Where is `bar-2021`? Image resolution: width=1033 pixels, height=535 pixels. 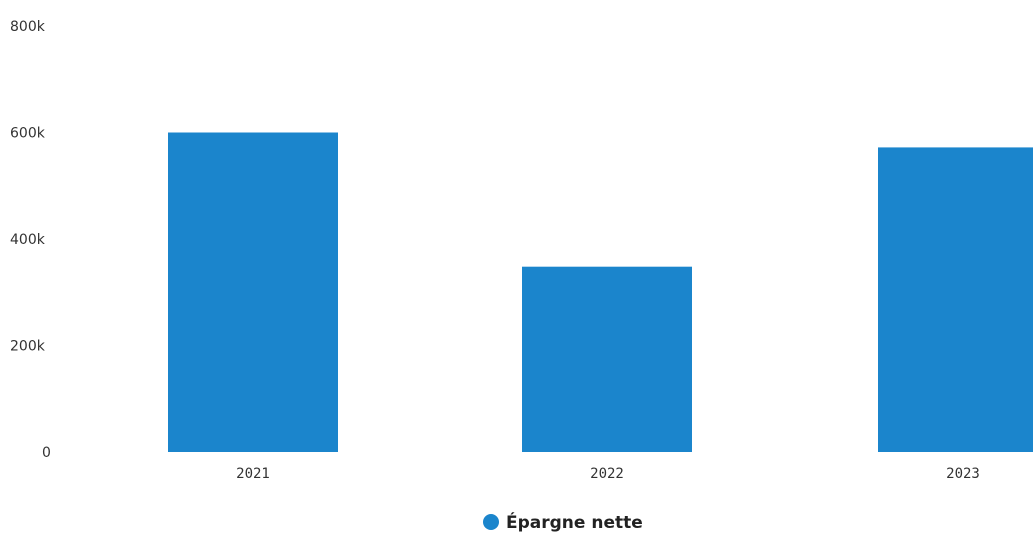 bar-2021 is located at coordinates (253, 292).